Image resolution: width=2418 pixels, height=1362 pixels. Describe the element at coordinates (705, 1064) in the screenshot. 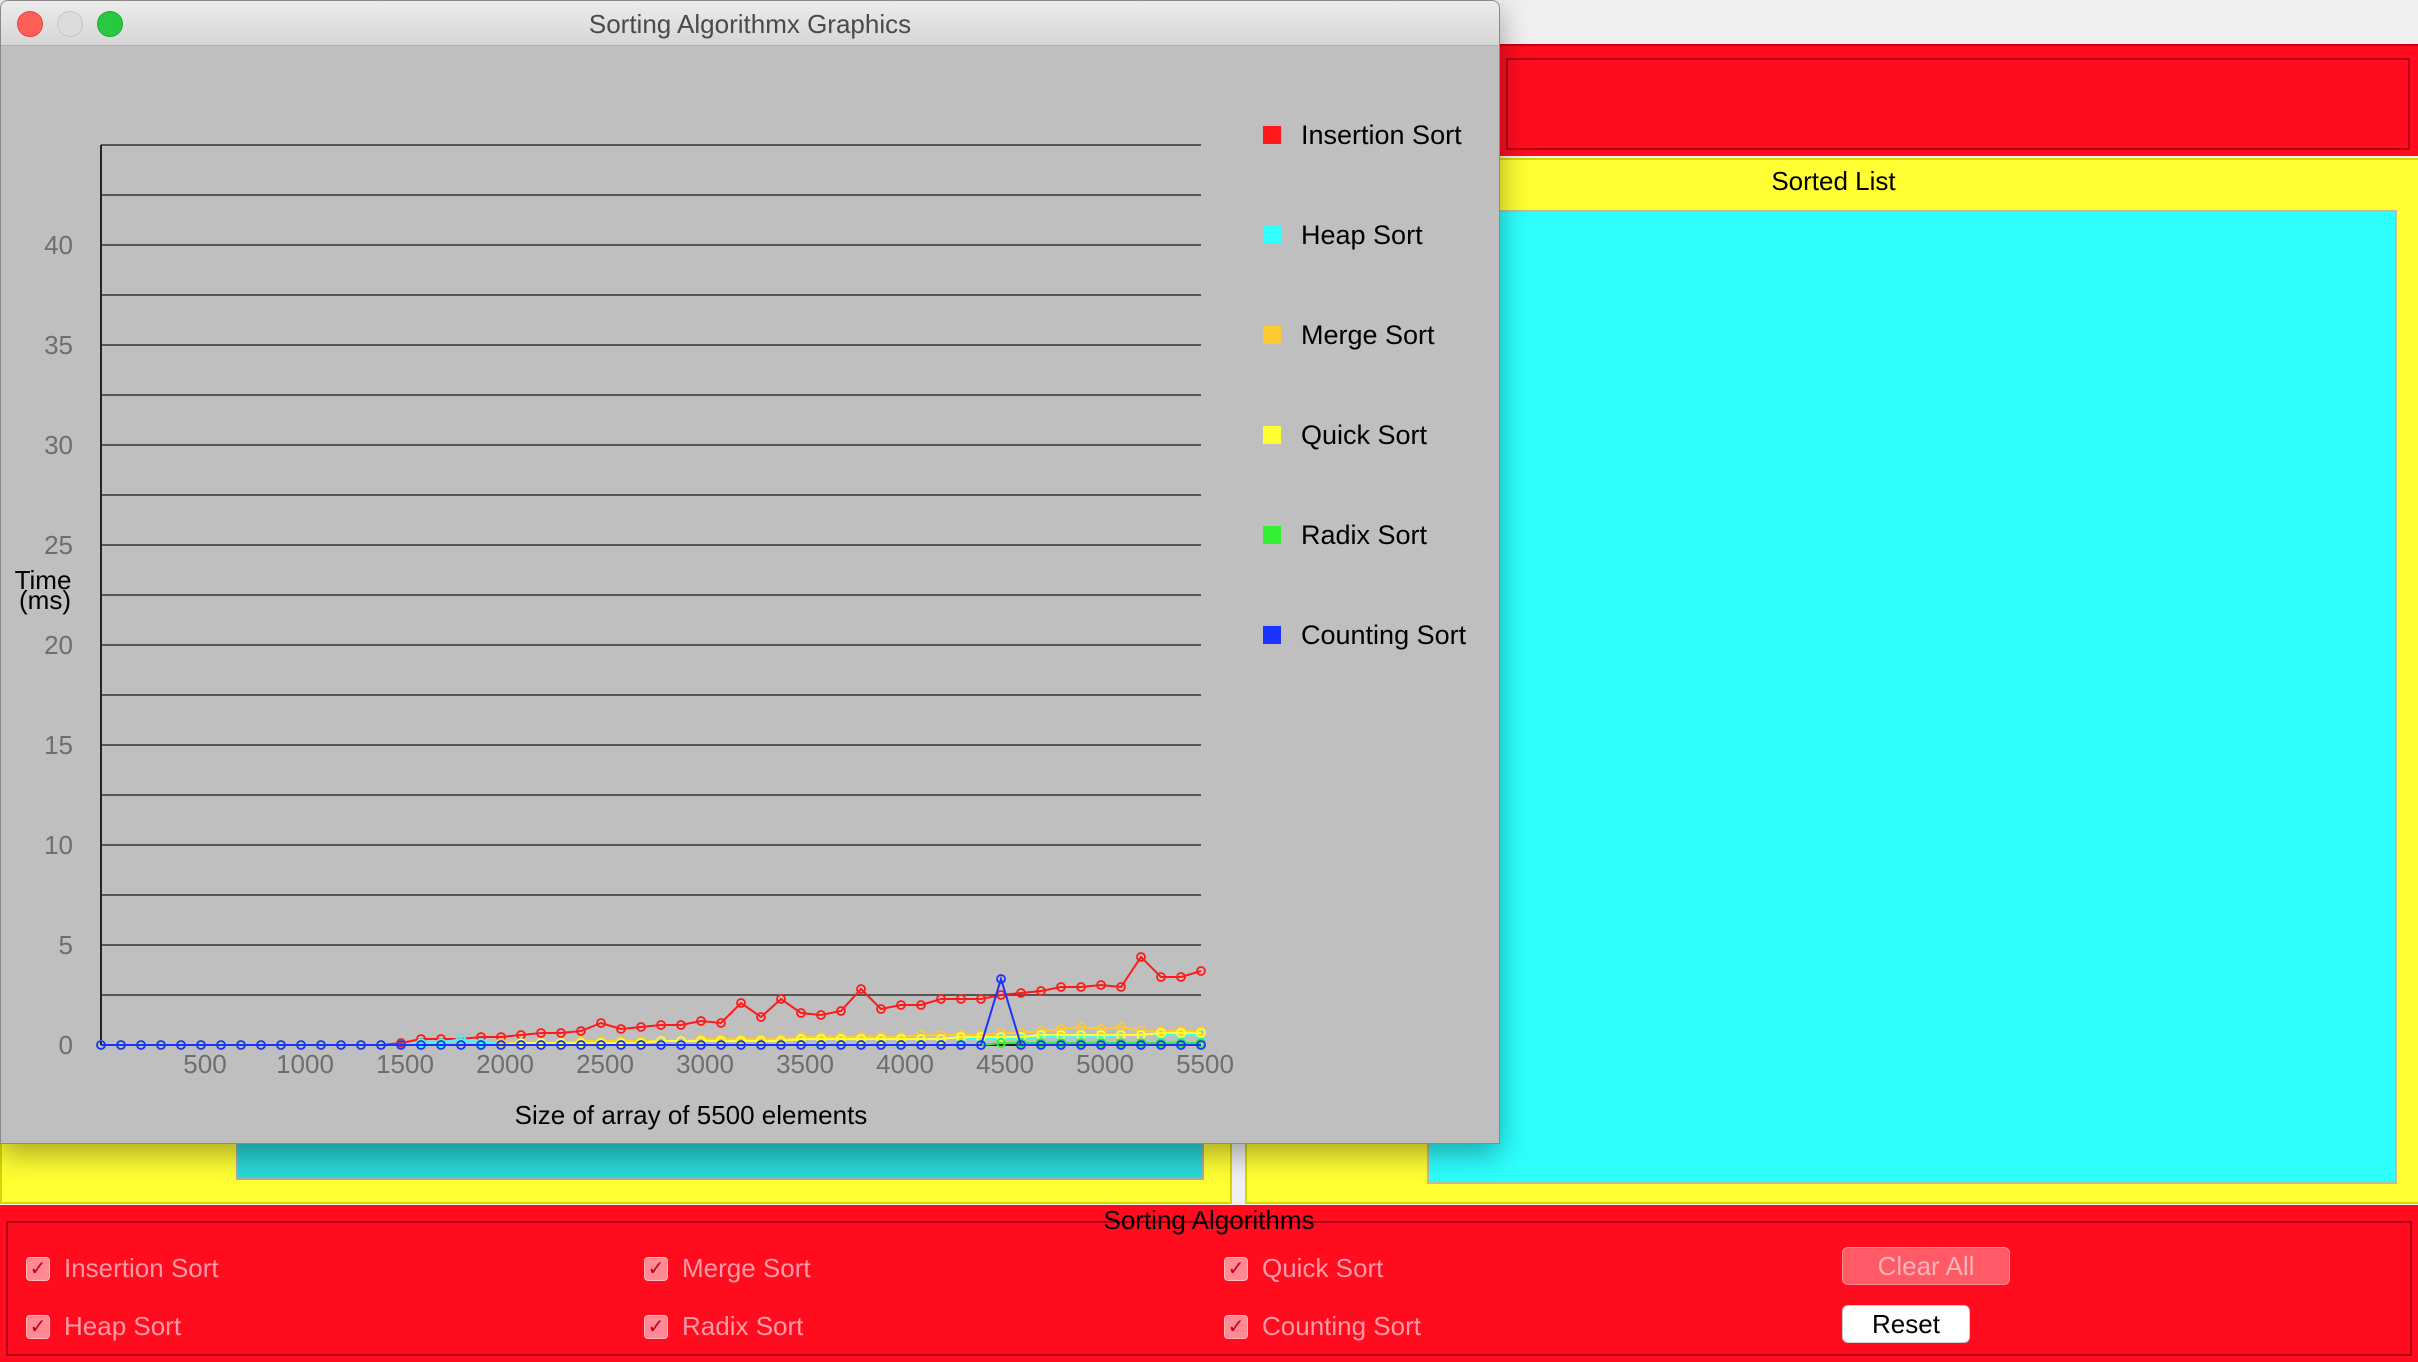

I see `x-tick-label: 3000` at that location.